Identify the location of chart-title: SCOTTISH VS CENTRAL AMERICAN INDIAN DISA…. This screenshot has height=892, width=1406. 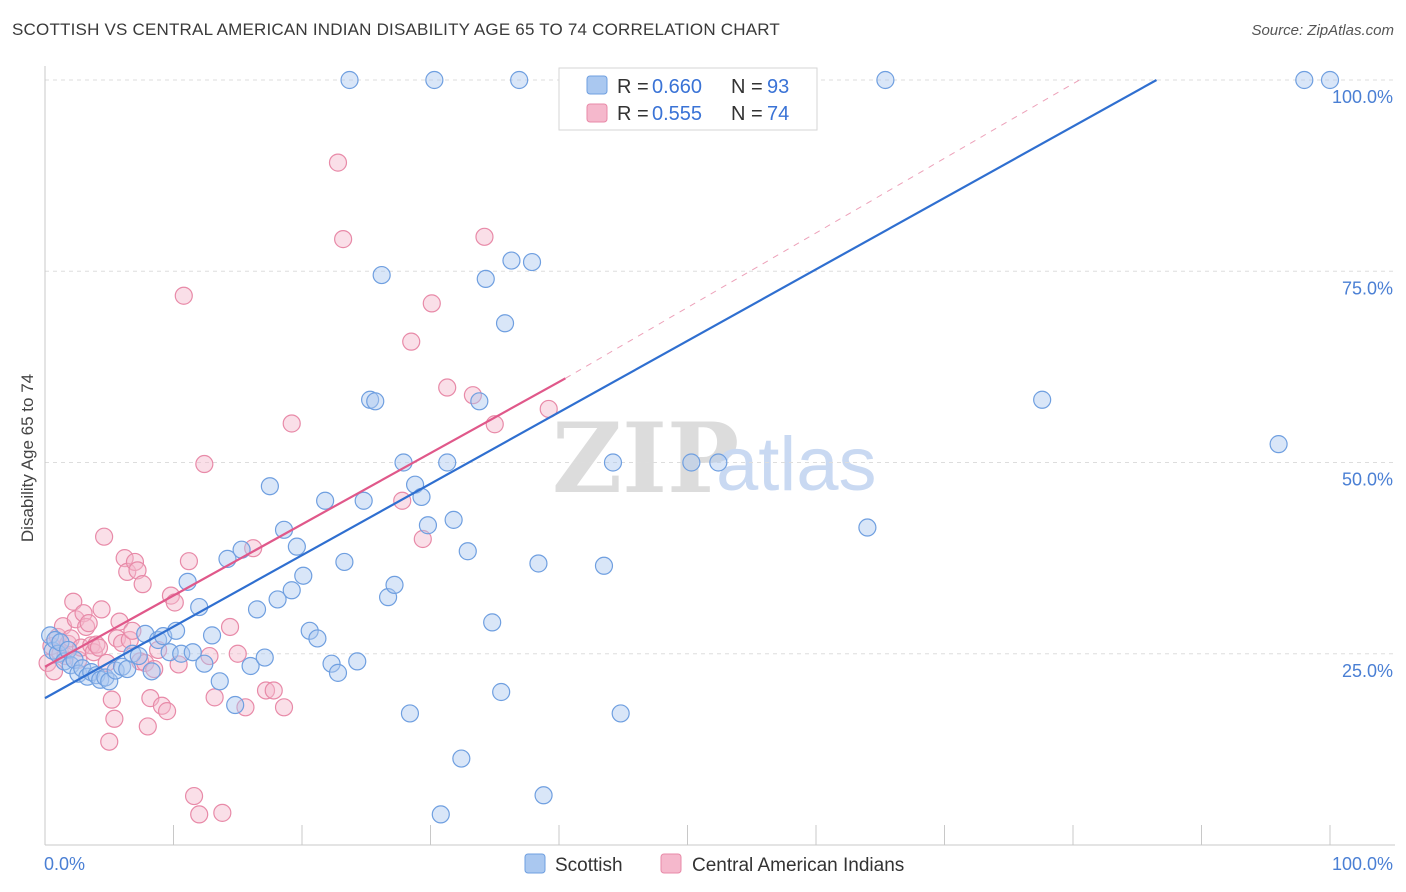
(396, 29).